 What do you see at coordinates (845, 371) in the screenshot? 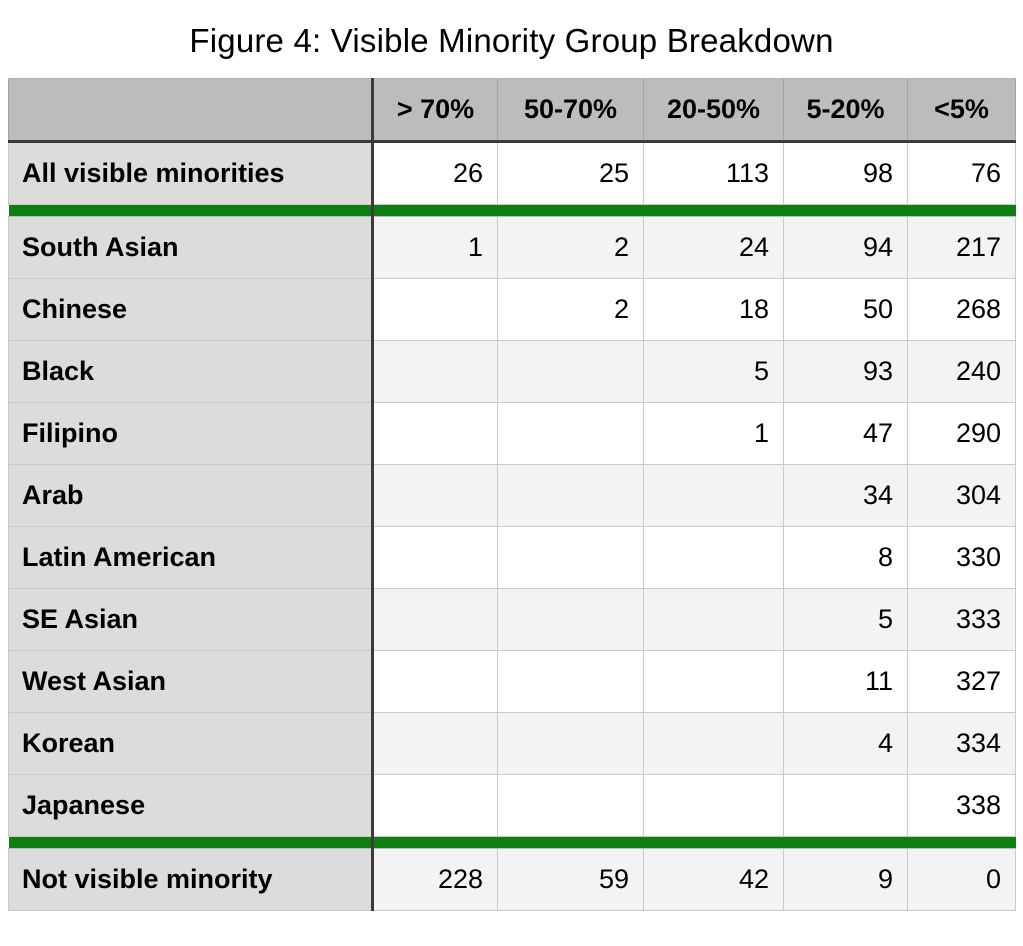
I see `value-cell: 93` at bounding box center [845, 371].